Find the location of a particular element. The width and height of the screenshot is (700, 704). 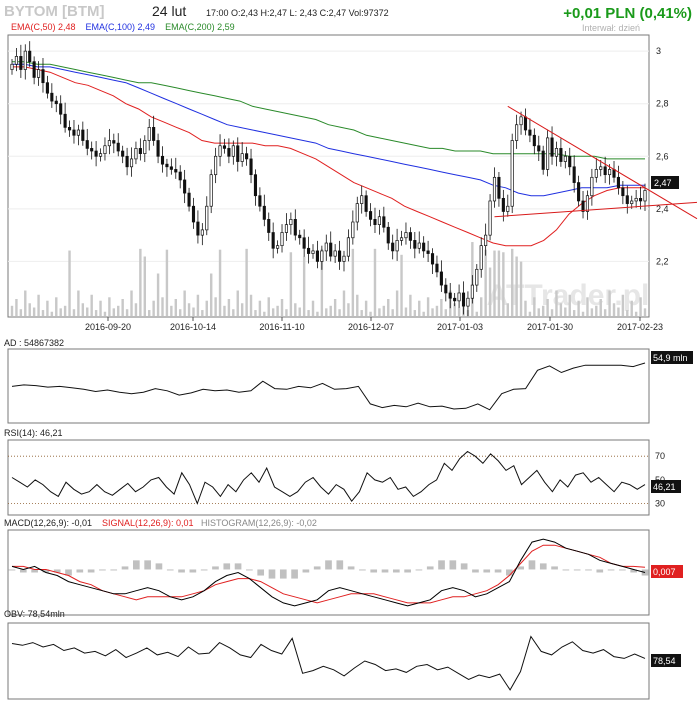

rsi-value-box is located at coordinates (666, 486).